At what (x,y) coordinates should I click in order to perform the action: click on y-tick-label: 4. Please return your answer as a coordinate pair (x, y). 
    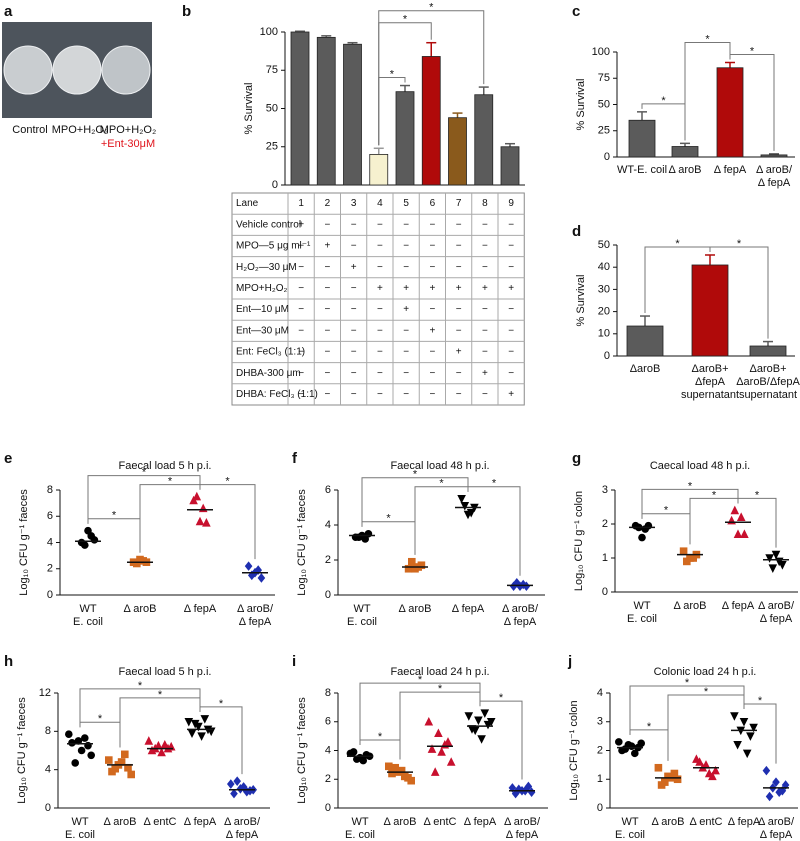
    Looking at the image, I should click on (328, 525).